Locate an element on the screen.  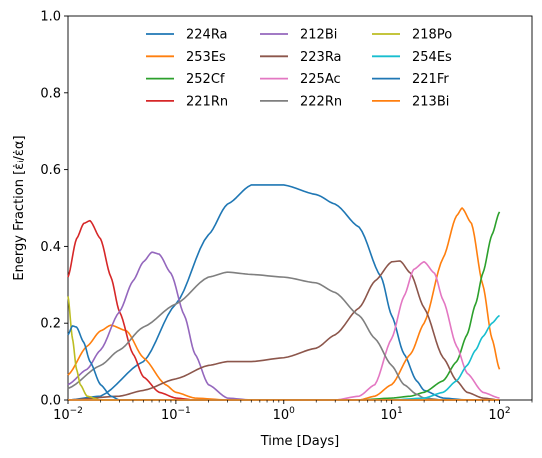
legend-label: 252Cf is located at coordinates (205, 79).